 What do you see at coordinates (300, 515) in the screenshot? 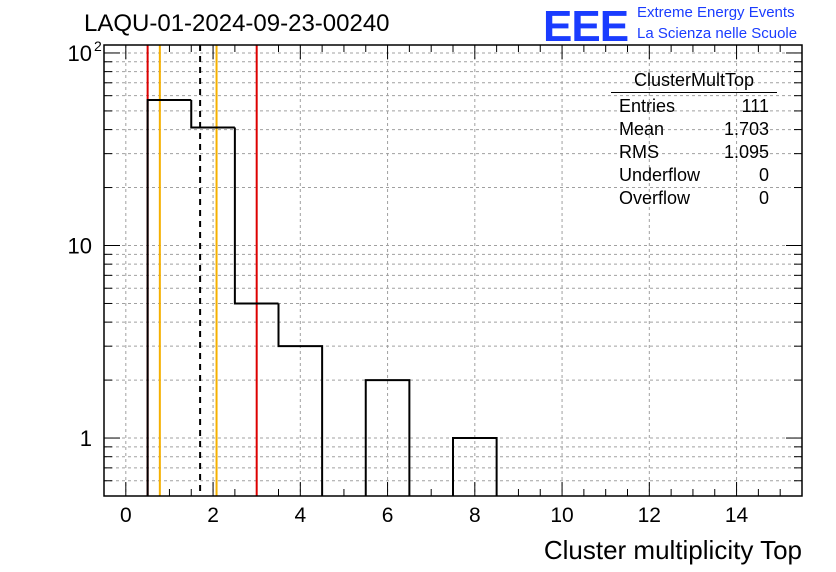
I see `x-tick-label: 4` at bounding box center [300, 515].